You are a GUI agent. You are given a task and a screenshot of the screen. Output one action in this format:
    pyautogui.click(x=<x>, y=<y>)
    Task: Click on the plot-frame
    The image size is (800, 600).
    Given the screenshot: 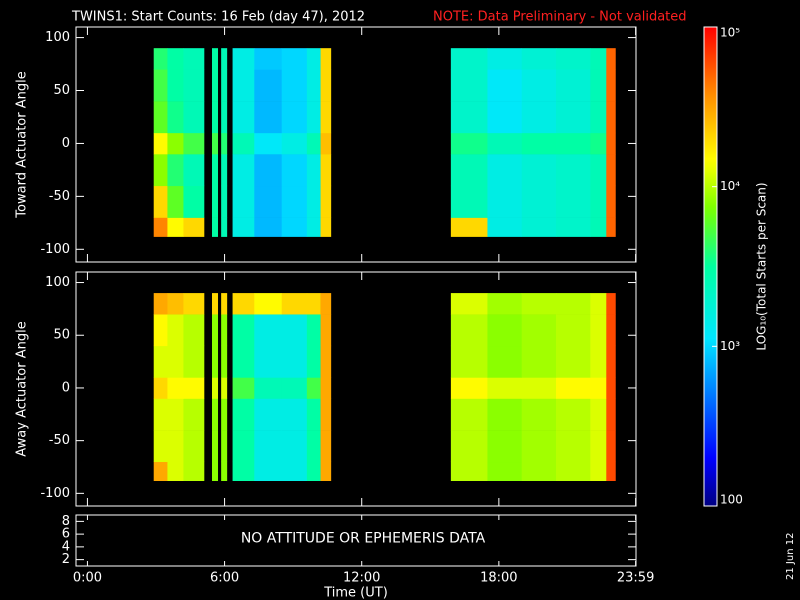 What is the action you would take?
    pyautogui.click(x=356, y=540)
    